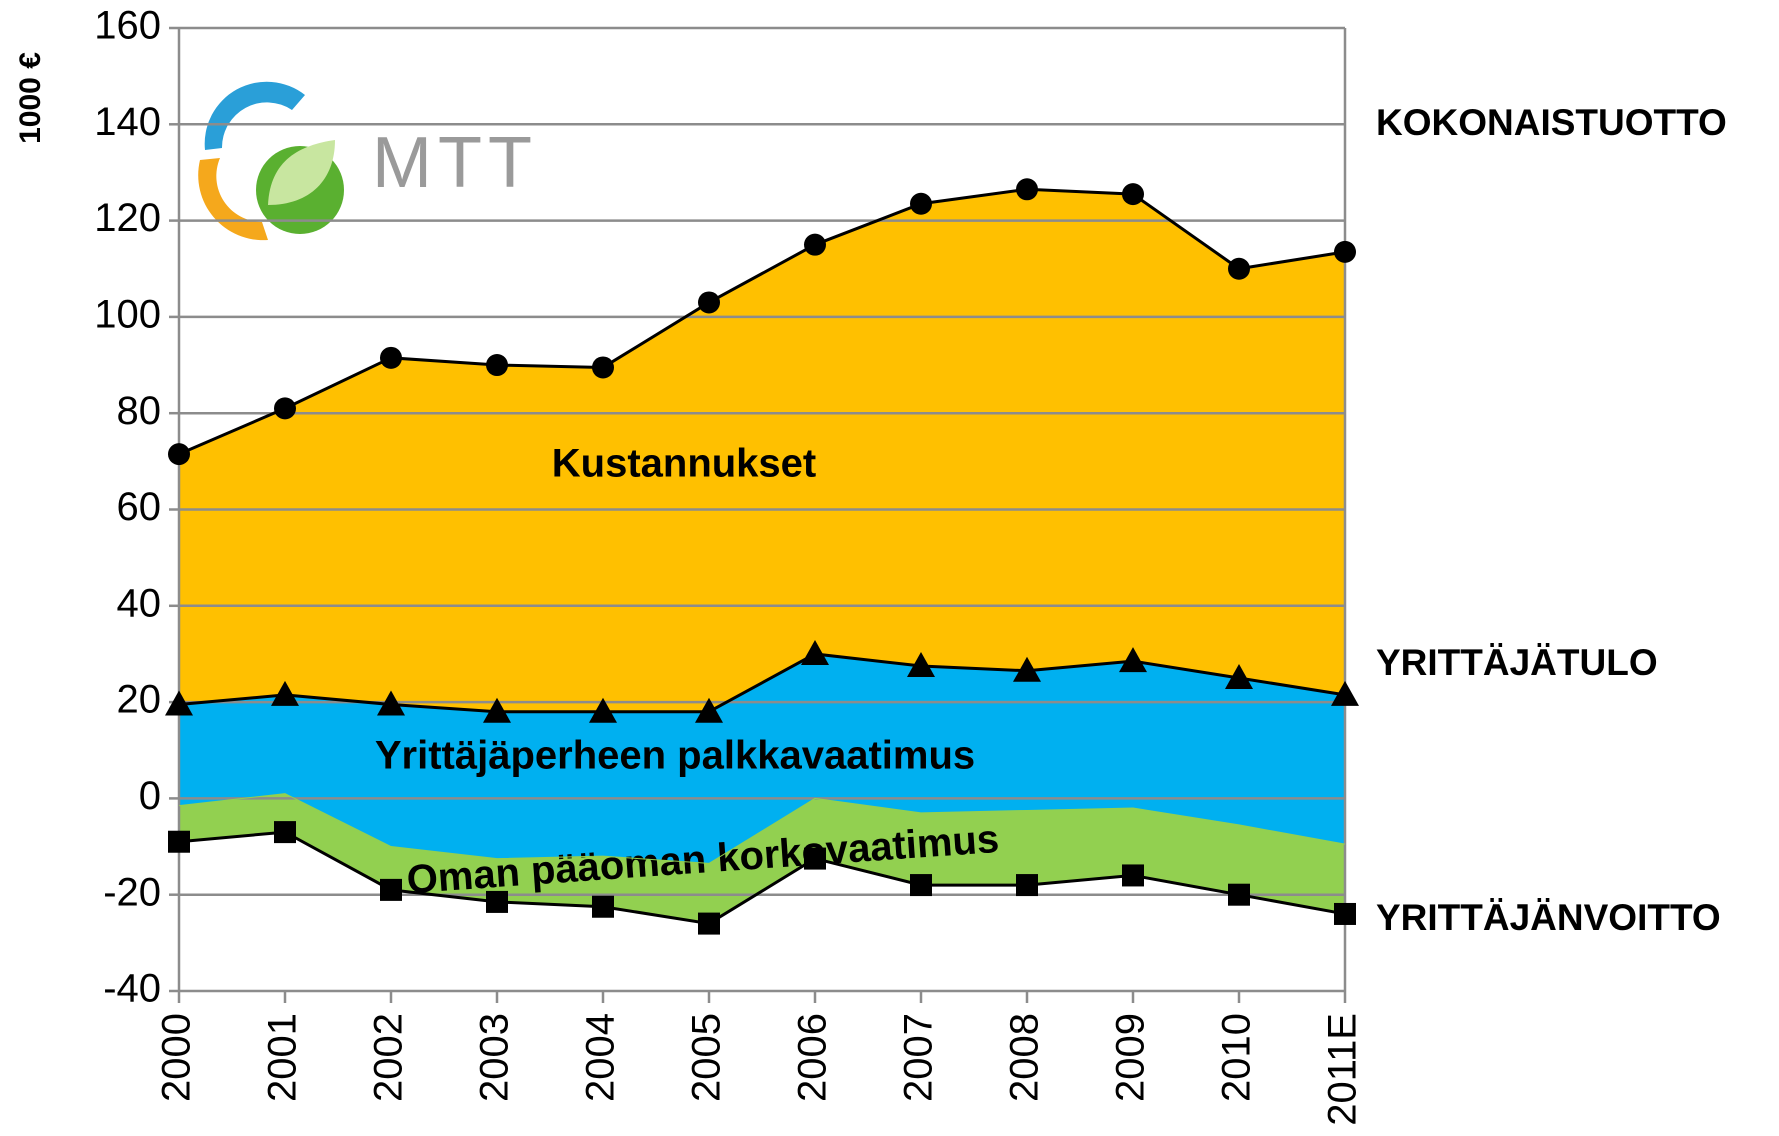 This screenshot has width=1779, height=1136. I want to click on y-tick-label: 40, so click(139, 603).